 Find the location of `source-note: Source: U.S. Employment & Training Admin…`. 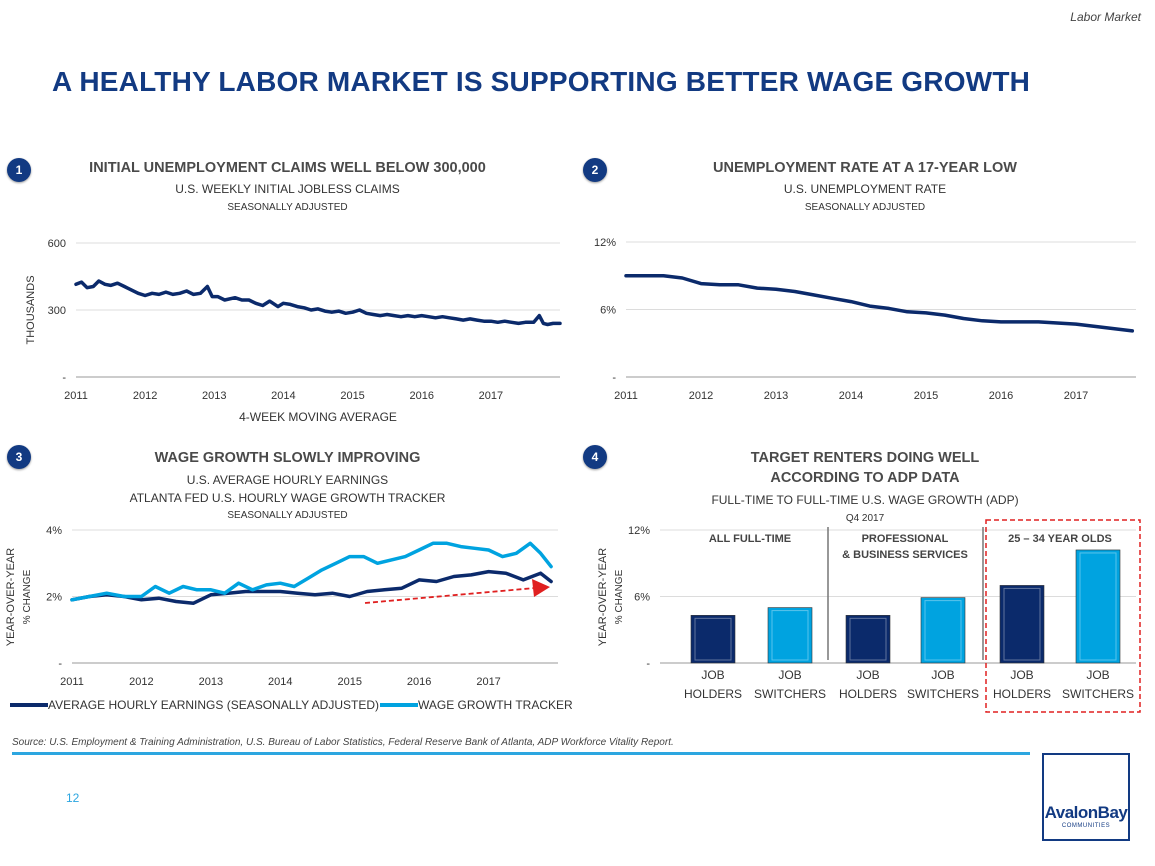

source-note: Source: U.S. Employment & Training Admin… is located at coordinates (343, 742).